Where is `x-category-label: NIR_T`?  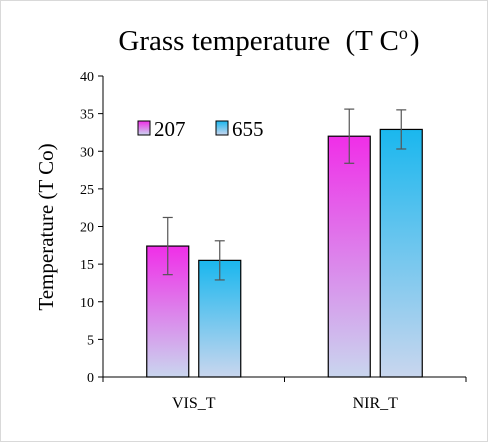
x-category-label: NIR_T is located at coordinates (376, 403).